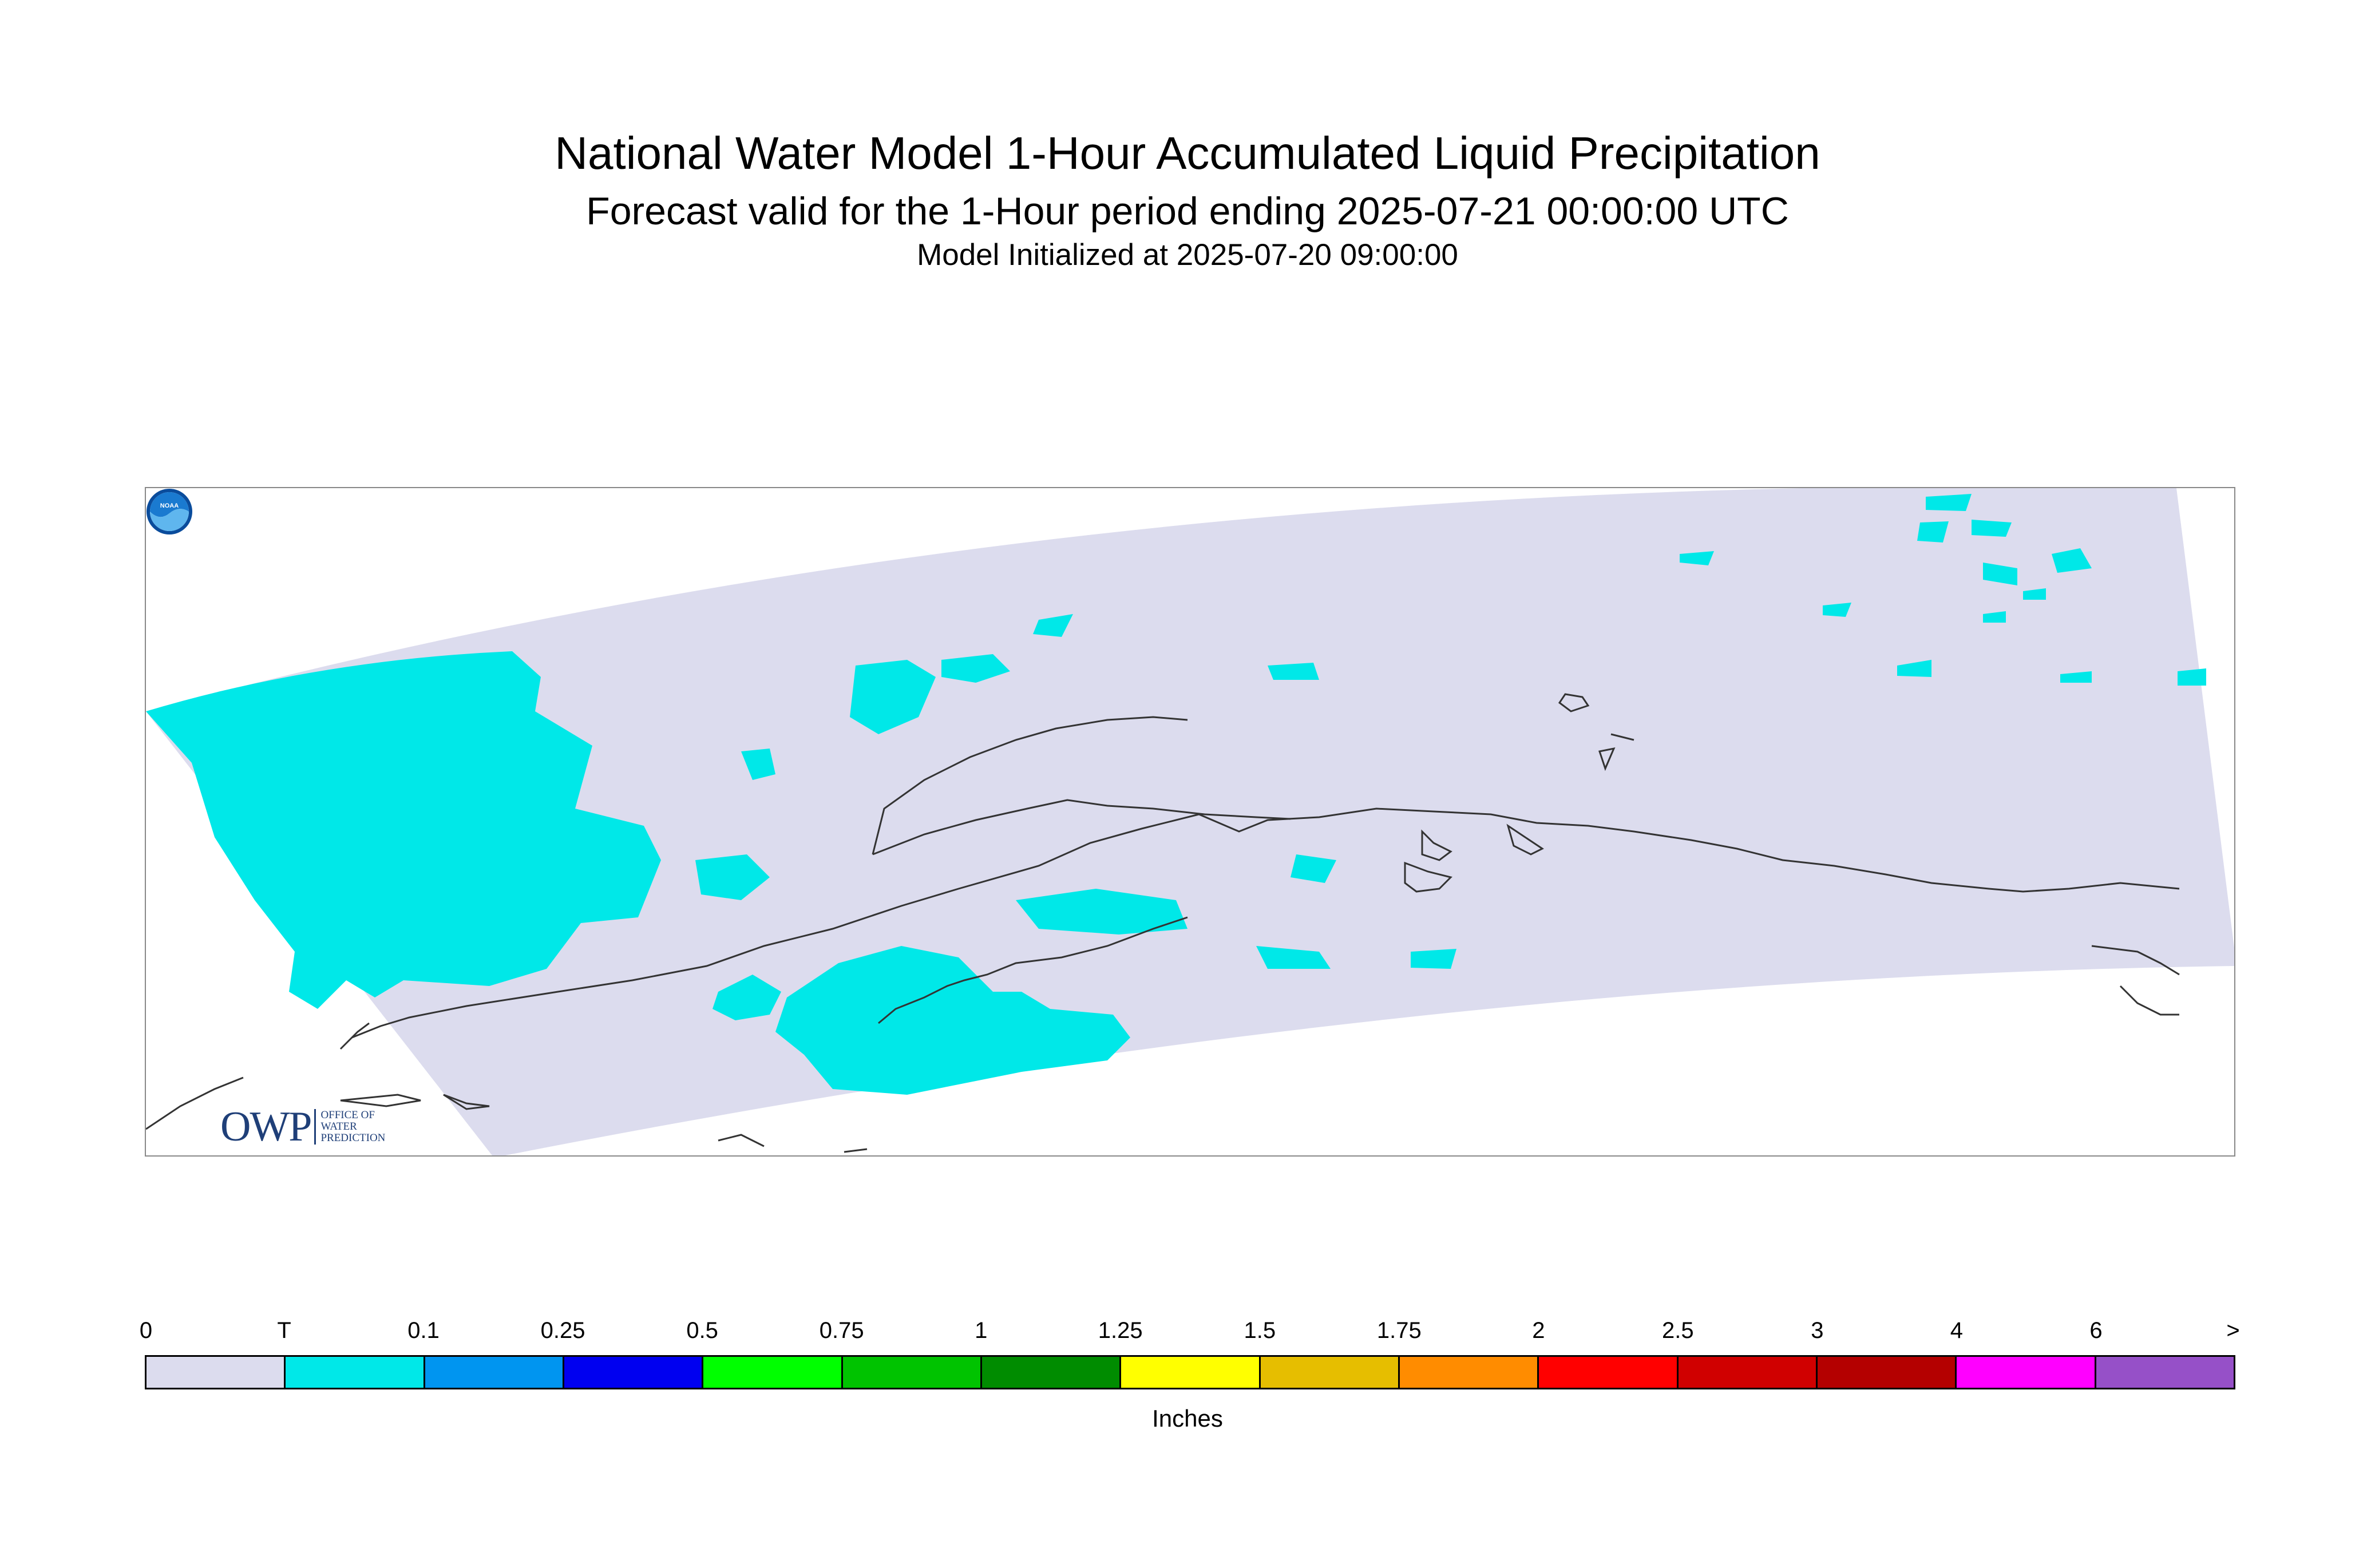 Image resolution: width=2375 pixels, height=1568 pixels. I want to click on owp-logo-line: PREDICTION, so click(353, 1138).